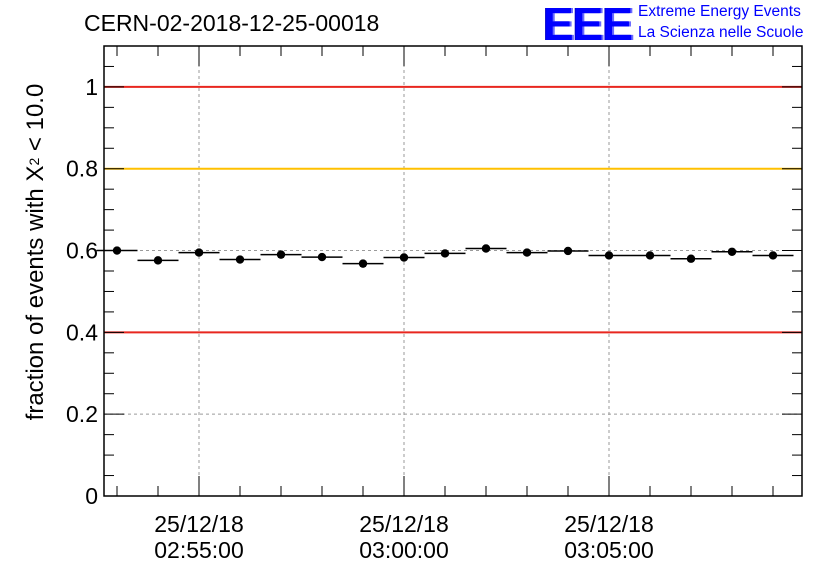 The width and height of the screenshot is (836, 572). What do you see at coordinates (232, 23) in the screenshot?
I see `run-title: CERN-02-2018-12-25-00018` at bounding box center [232, 23].